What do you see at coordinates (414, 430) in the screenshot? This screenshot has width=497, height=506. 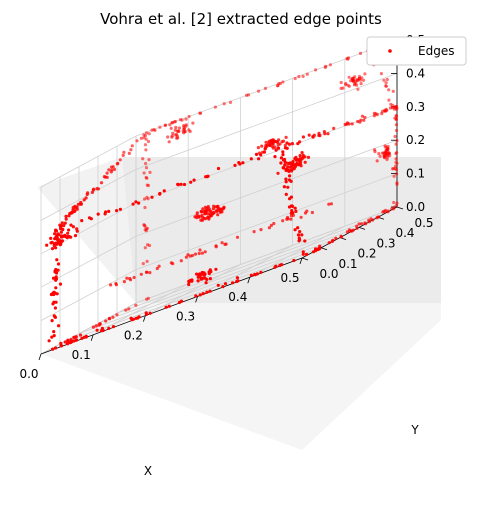 I see `y-axis-label: Y` at bounding box center [414, 430].